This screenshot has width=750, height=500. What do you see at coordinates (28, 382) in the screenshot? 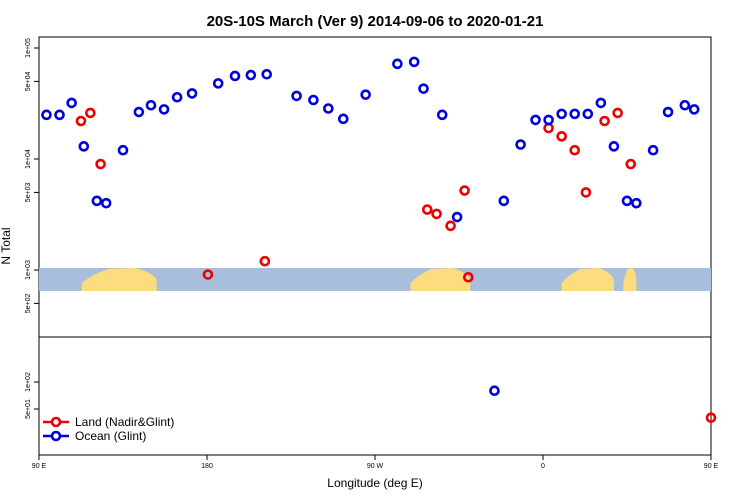
I see `y-tick-label: 1e+02` at bounding box center [28, 382].